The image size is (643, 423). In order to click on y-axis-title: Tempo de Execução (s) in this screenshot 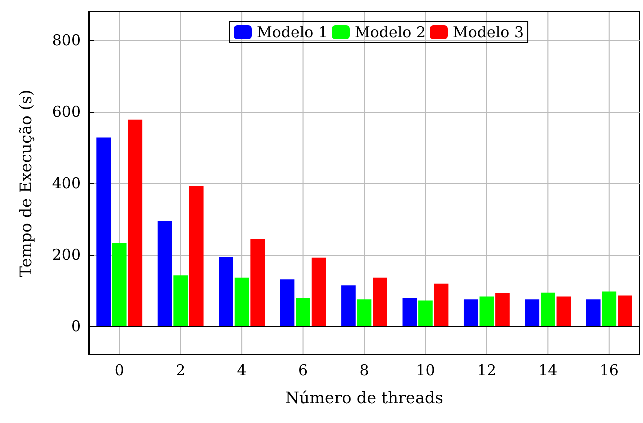, I will do `click(26, 184)`.